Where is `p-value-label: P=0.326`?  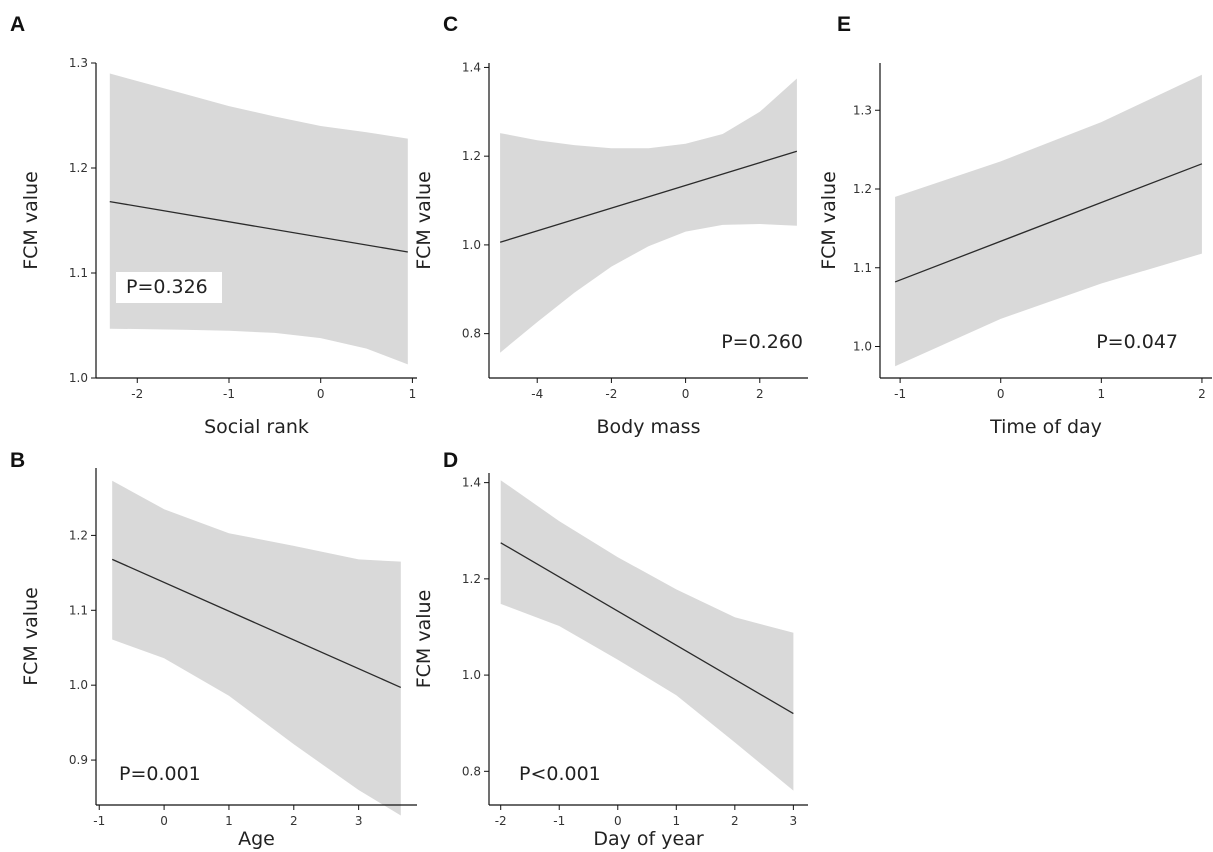
p-value-label: P=0.326 is located at coordinates (167, 287).